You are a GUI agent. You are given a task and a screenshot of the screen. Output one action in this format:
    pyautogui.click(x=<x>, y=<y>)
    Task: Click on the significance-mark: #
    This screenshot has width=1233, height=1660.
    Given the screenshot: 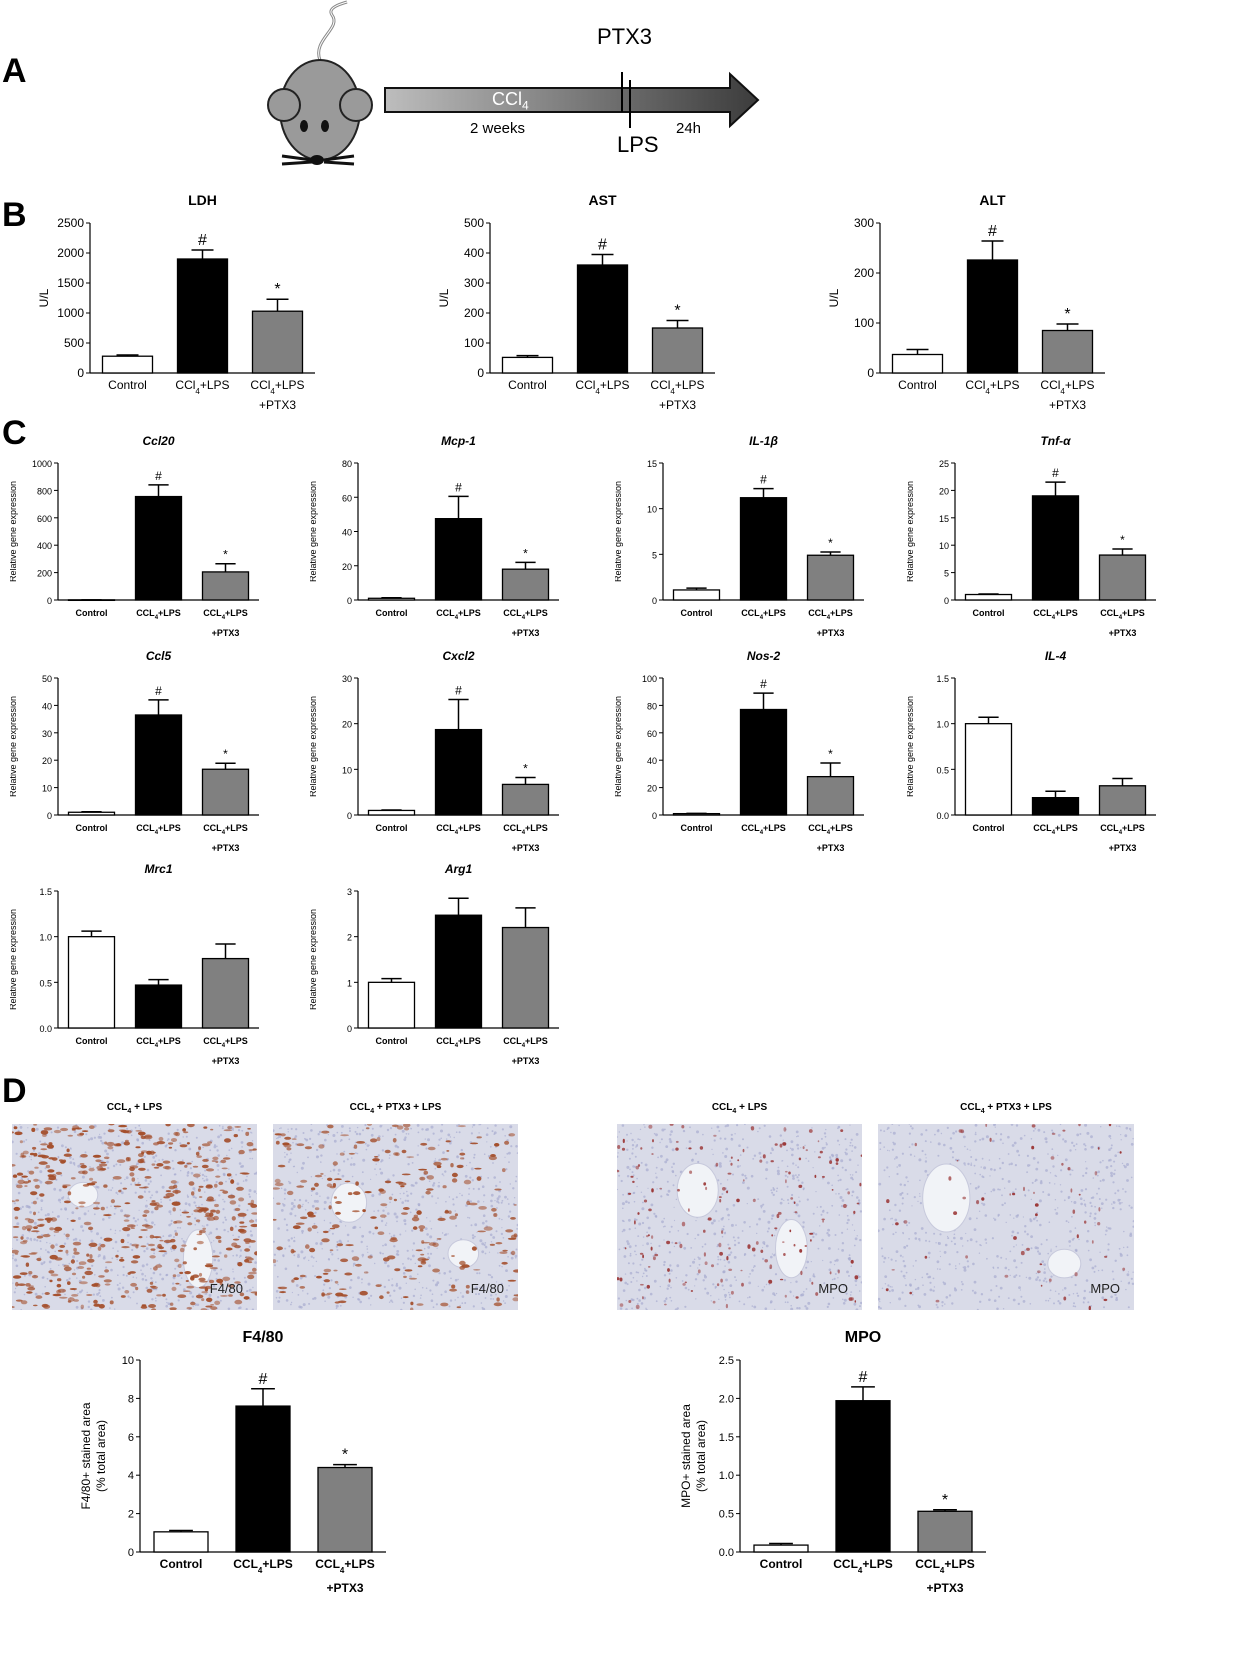 What is the action you would take?
    pyautogui.click(x=863, y=1377)
    